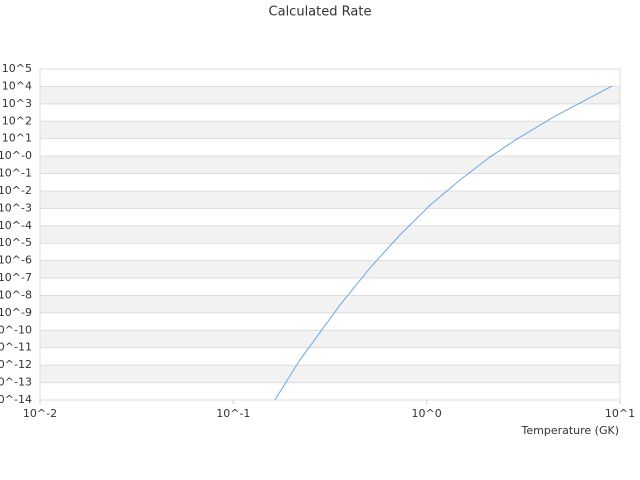 This screenshot has height=480, width=640. Describe the element at coordinates (17, 85) in the screenshot. I see `y-tick-label: 10^4` at that location.